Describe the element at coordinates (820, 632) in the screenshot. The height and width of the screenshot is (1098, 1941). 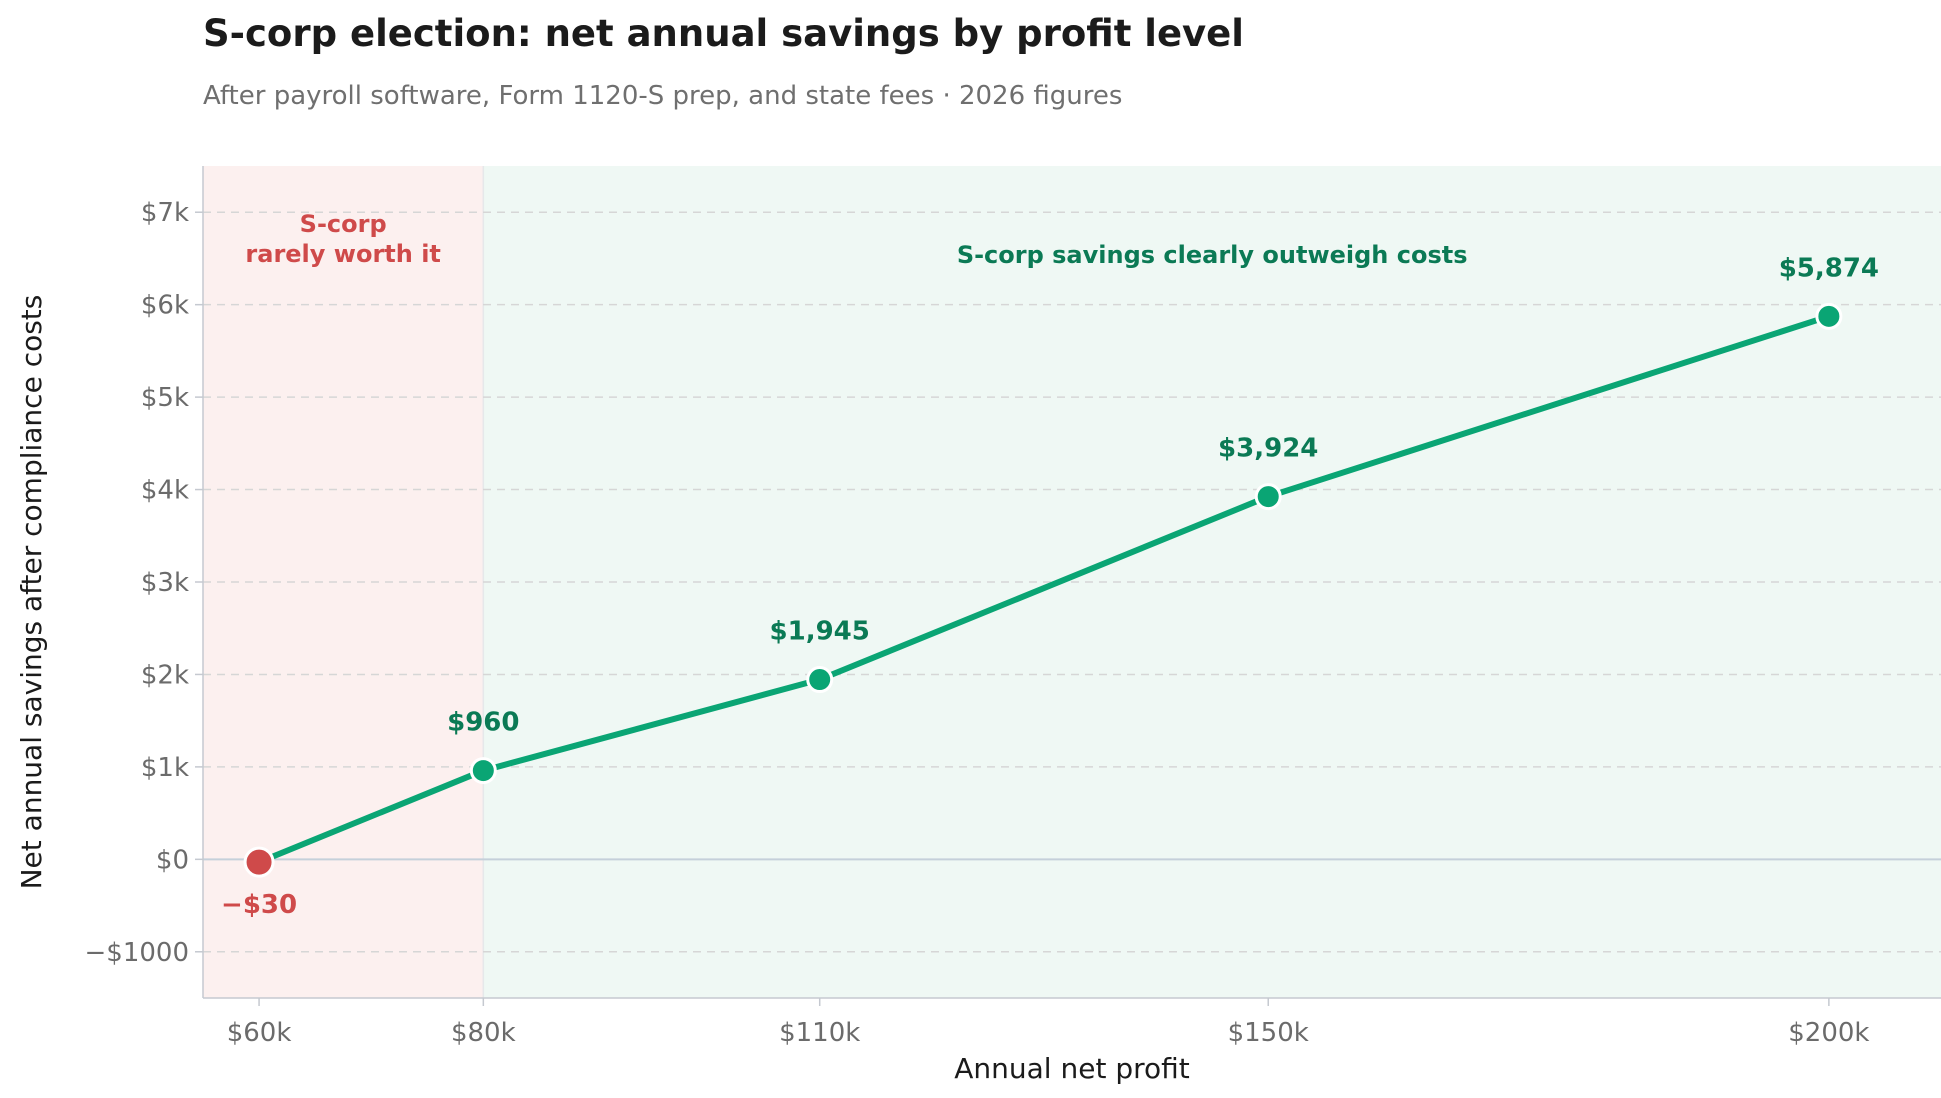
I see `data-label: $1,945` at that location.